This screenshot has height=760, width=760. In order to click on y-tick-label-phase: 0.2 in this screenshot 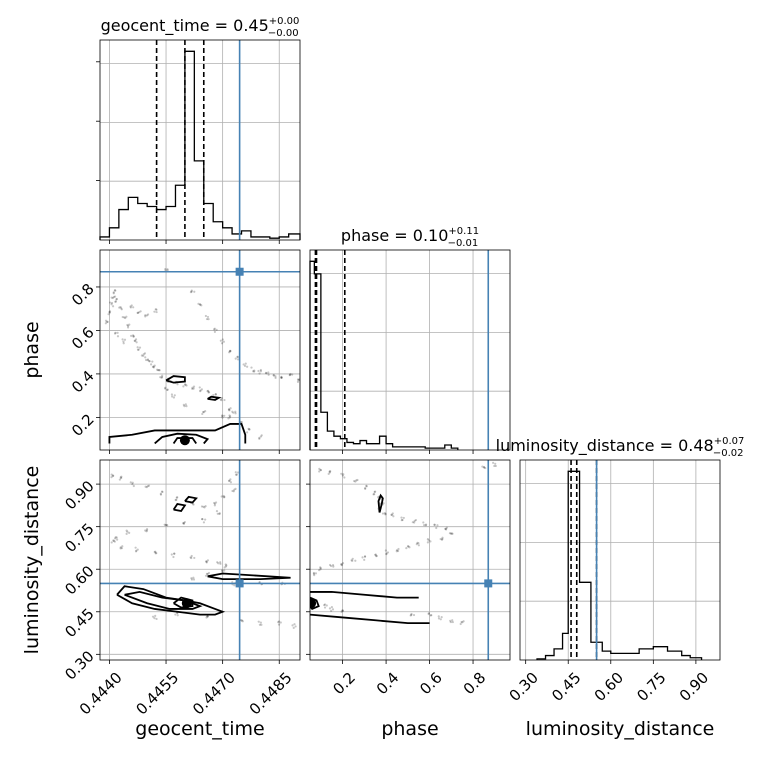, I will do `click(83, 425)`.